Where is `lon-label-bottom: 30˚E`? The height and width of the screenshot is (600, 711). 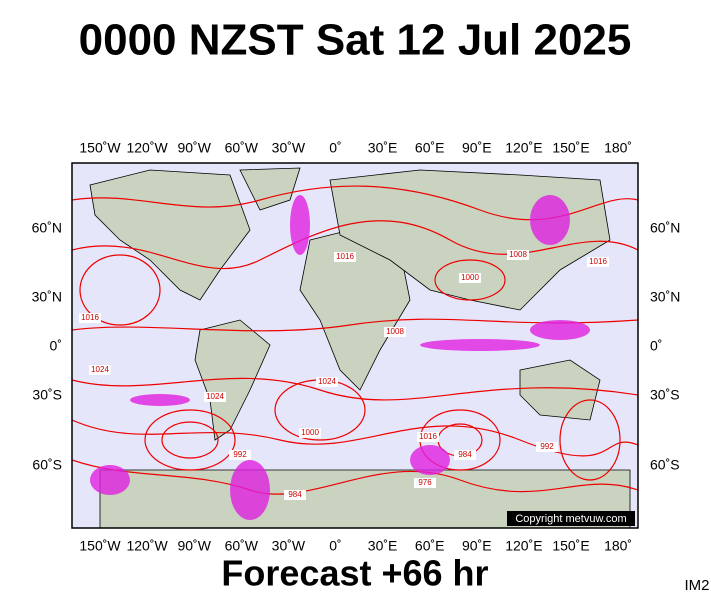 lon-label-bottom: 30˚E is located at coordinates (383, 546).